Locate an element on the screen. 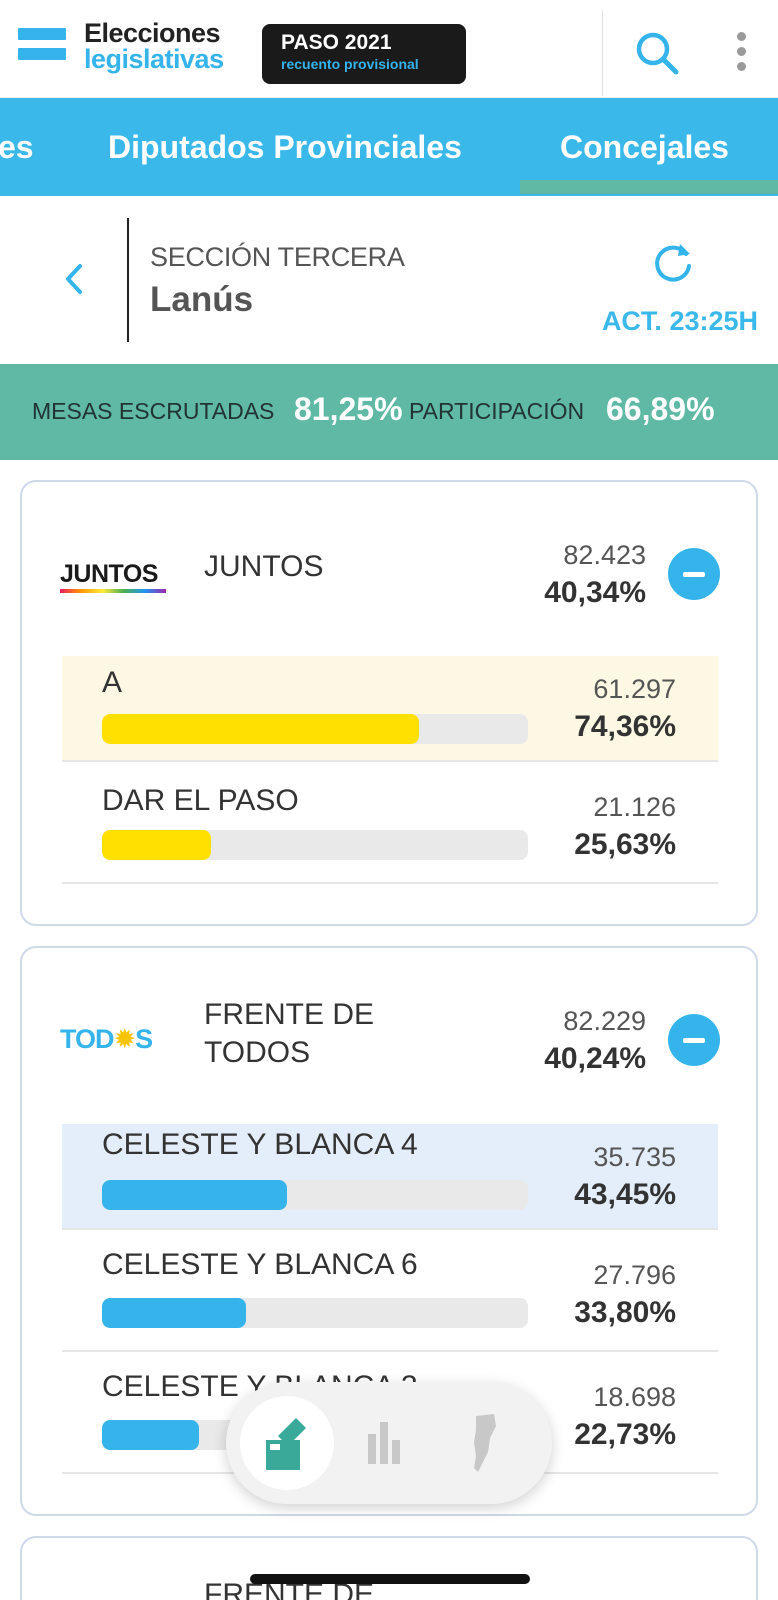 Image resolution: width=778 pixels, height=1600 pixels. ballot-box-icon is located at coordinates (286, 1444).